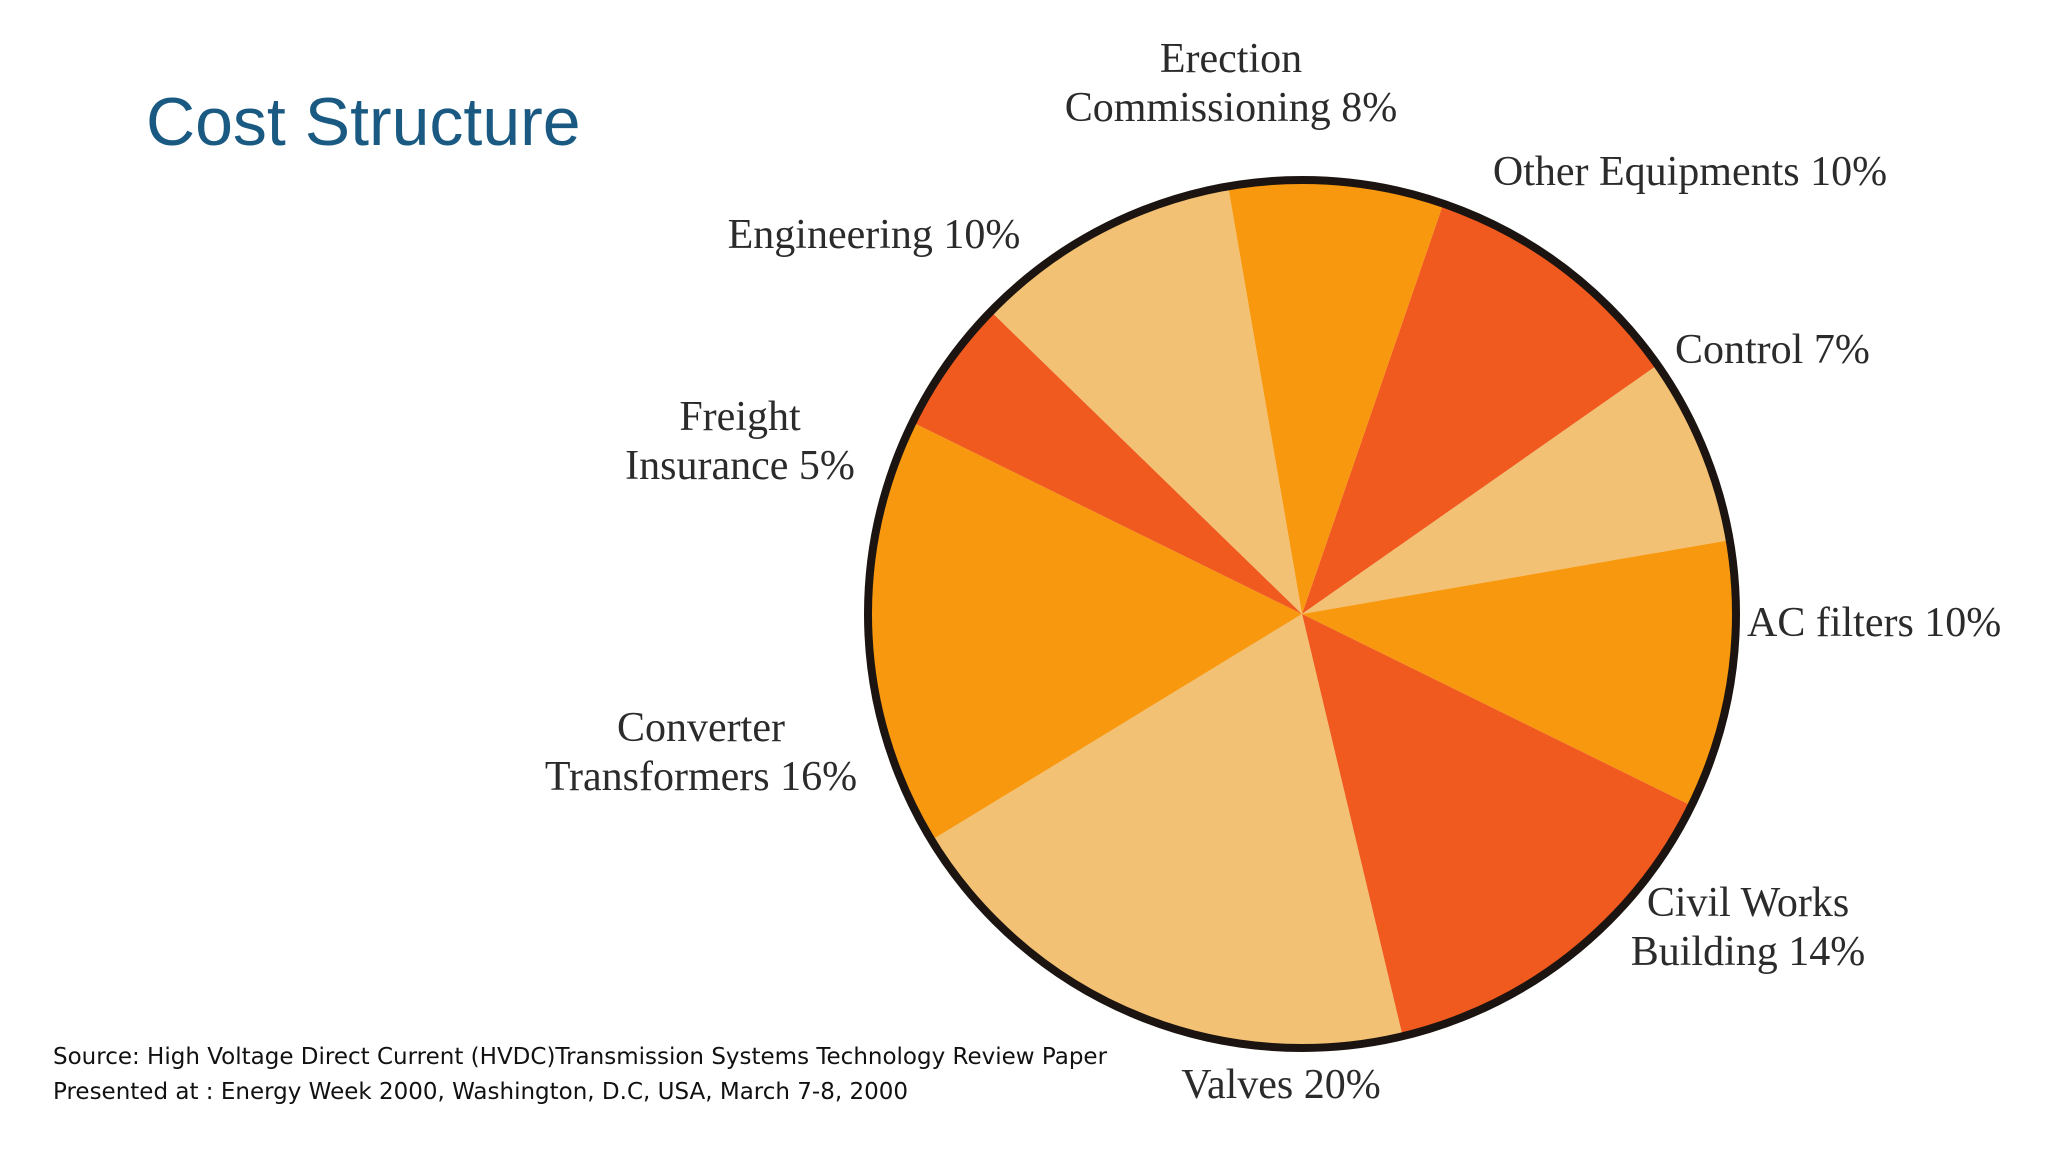 The image size is (2048, 1152). Describe the element at coordinates (740, 441) in the screenshot. I see `slice-label-7: Freight Insurance 5%` at that location.